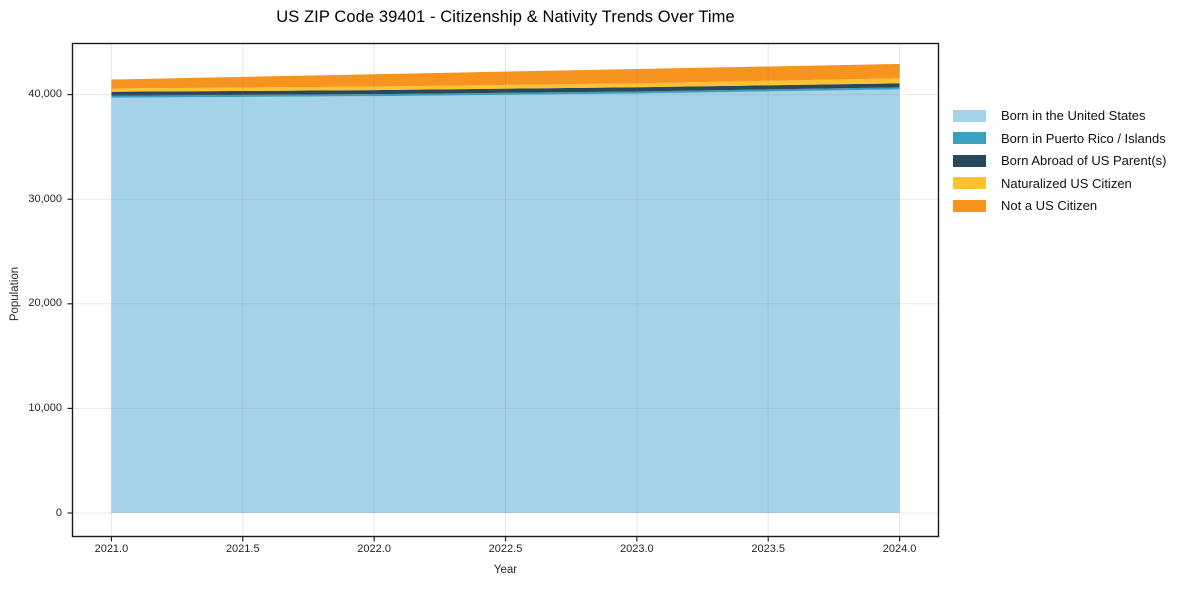  I want to click on y-tick-label: 10,000, so click(45, 407).